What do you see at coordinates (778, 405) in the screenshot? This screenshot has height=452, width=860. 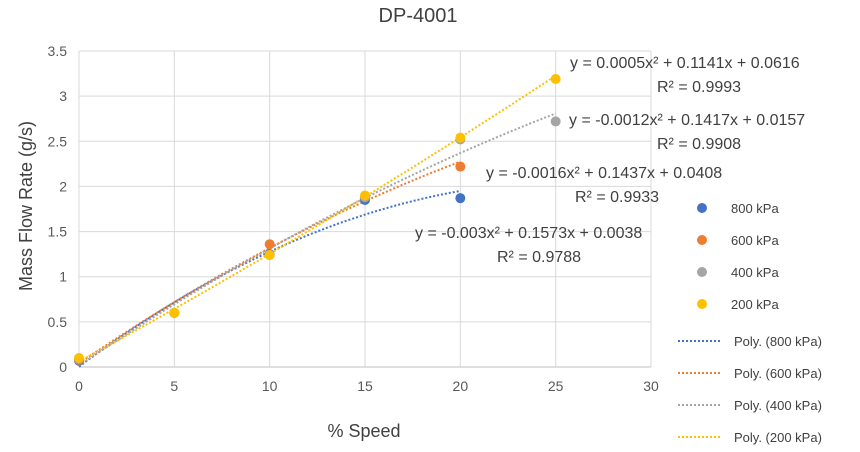 I see `legend-trend-label: Poly. (400 kPa)` at bounding box center [778, 405].